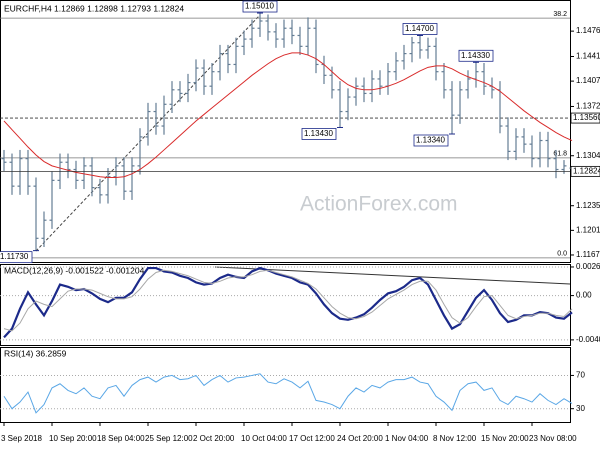 The width and height of the screenshot is (600, 450). Describe the element at coordinates (580, 408) in the screenshot. I see `y-tick-label: 30` at that location.